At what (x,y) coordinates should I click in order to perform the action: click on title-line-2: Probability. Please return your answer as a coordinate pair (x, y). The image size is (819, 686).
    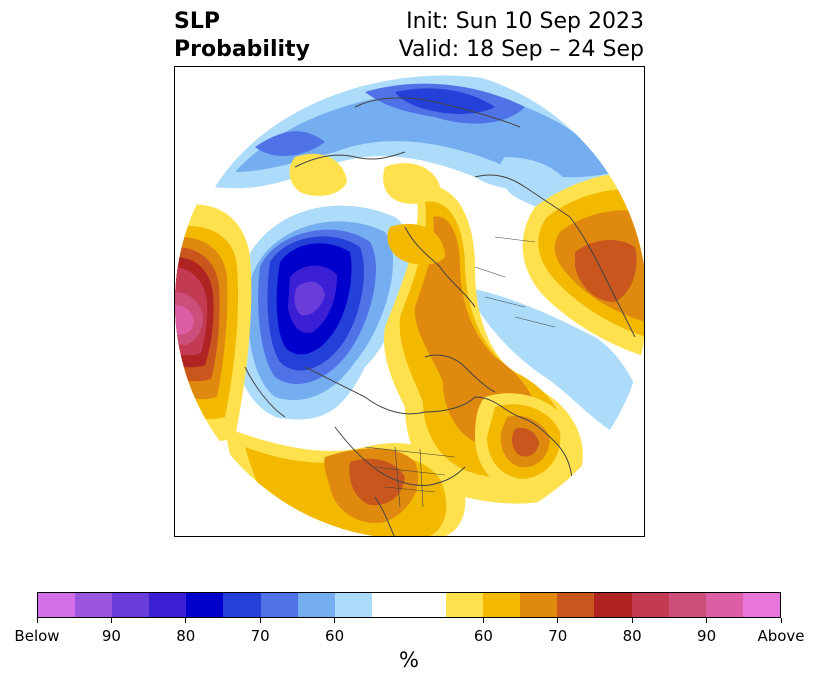
    Looking at the image, I should click on (242, 49).